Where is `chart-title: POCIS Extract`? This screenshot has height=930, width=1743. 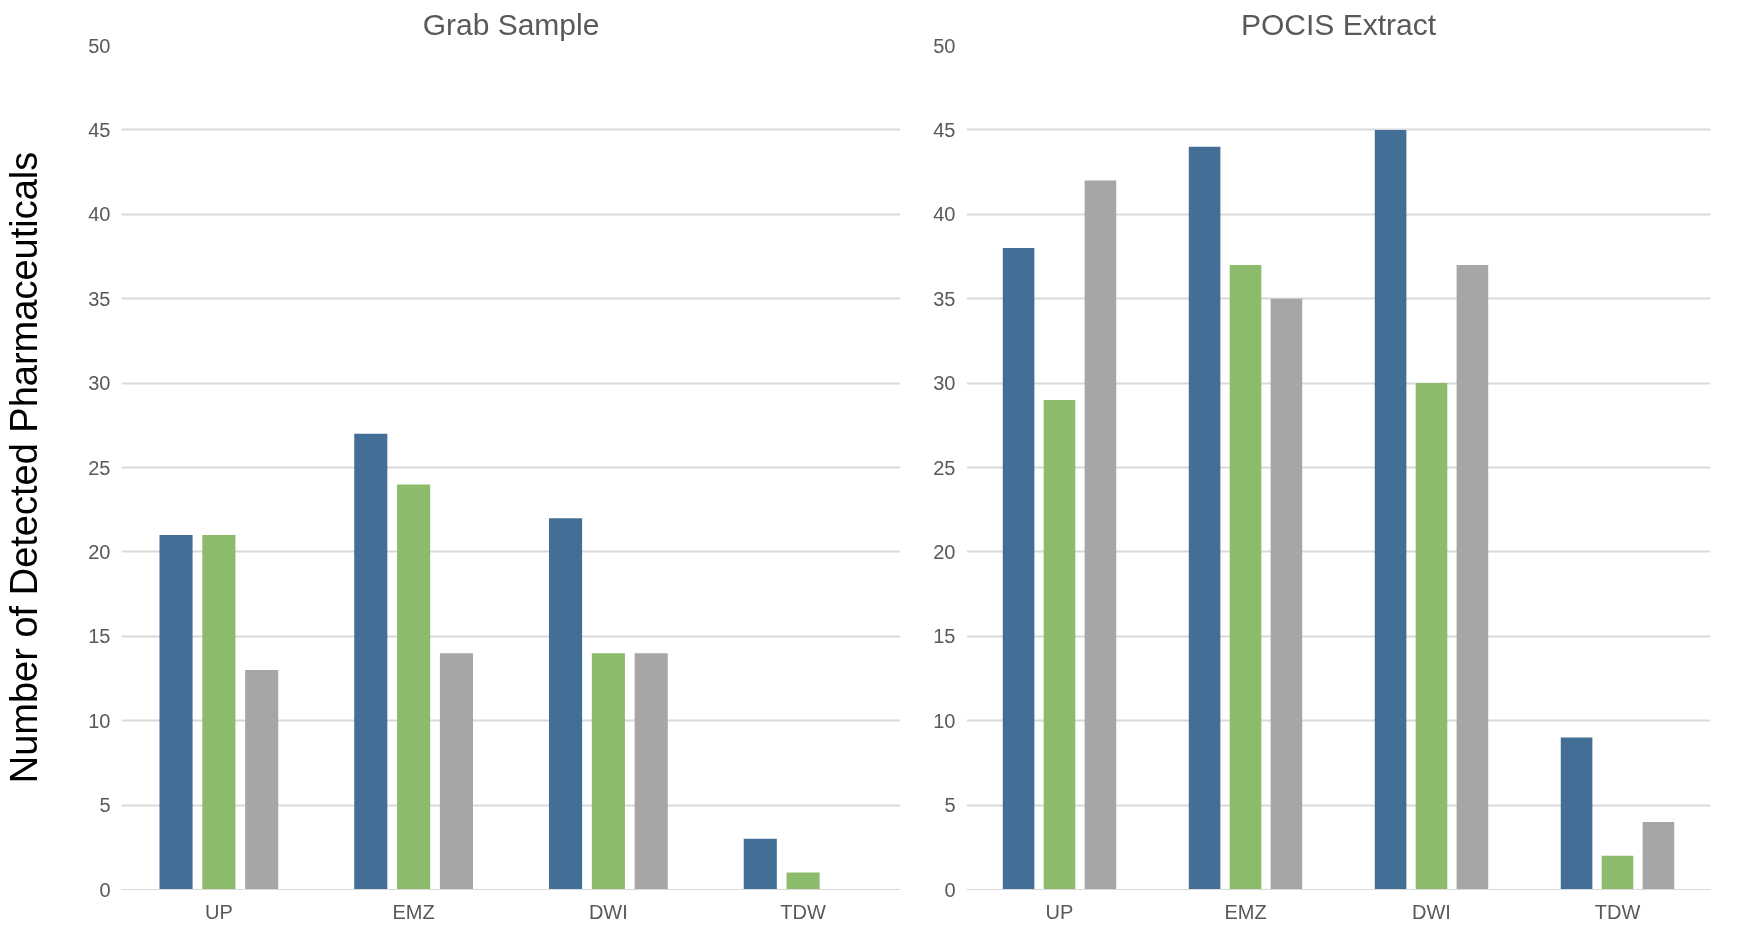
chart-title: POCIS Extract is located at coordinates (1338, 24).